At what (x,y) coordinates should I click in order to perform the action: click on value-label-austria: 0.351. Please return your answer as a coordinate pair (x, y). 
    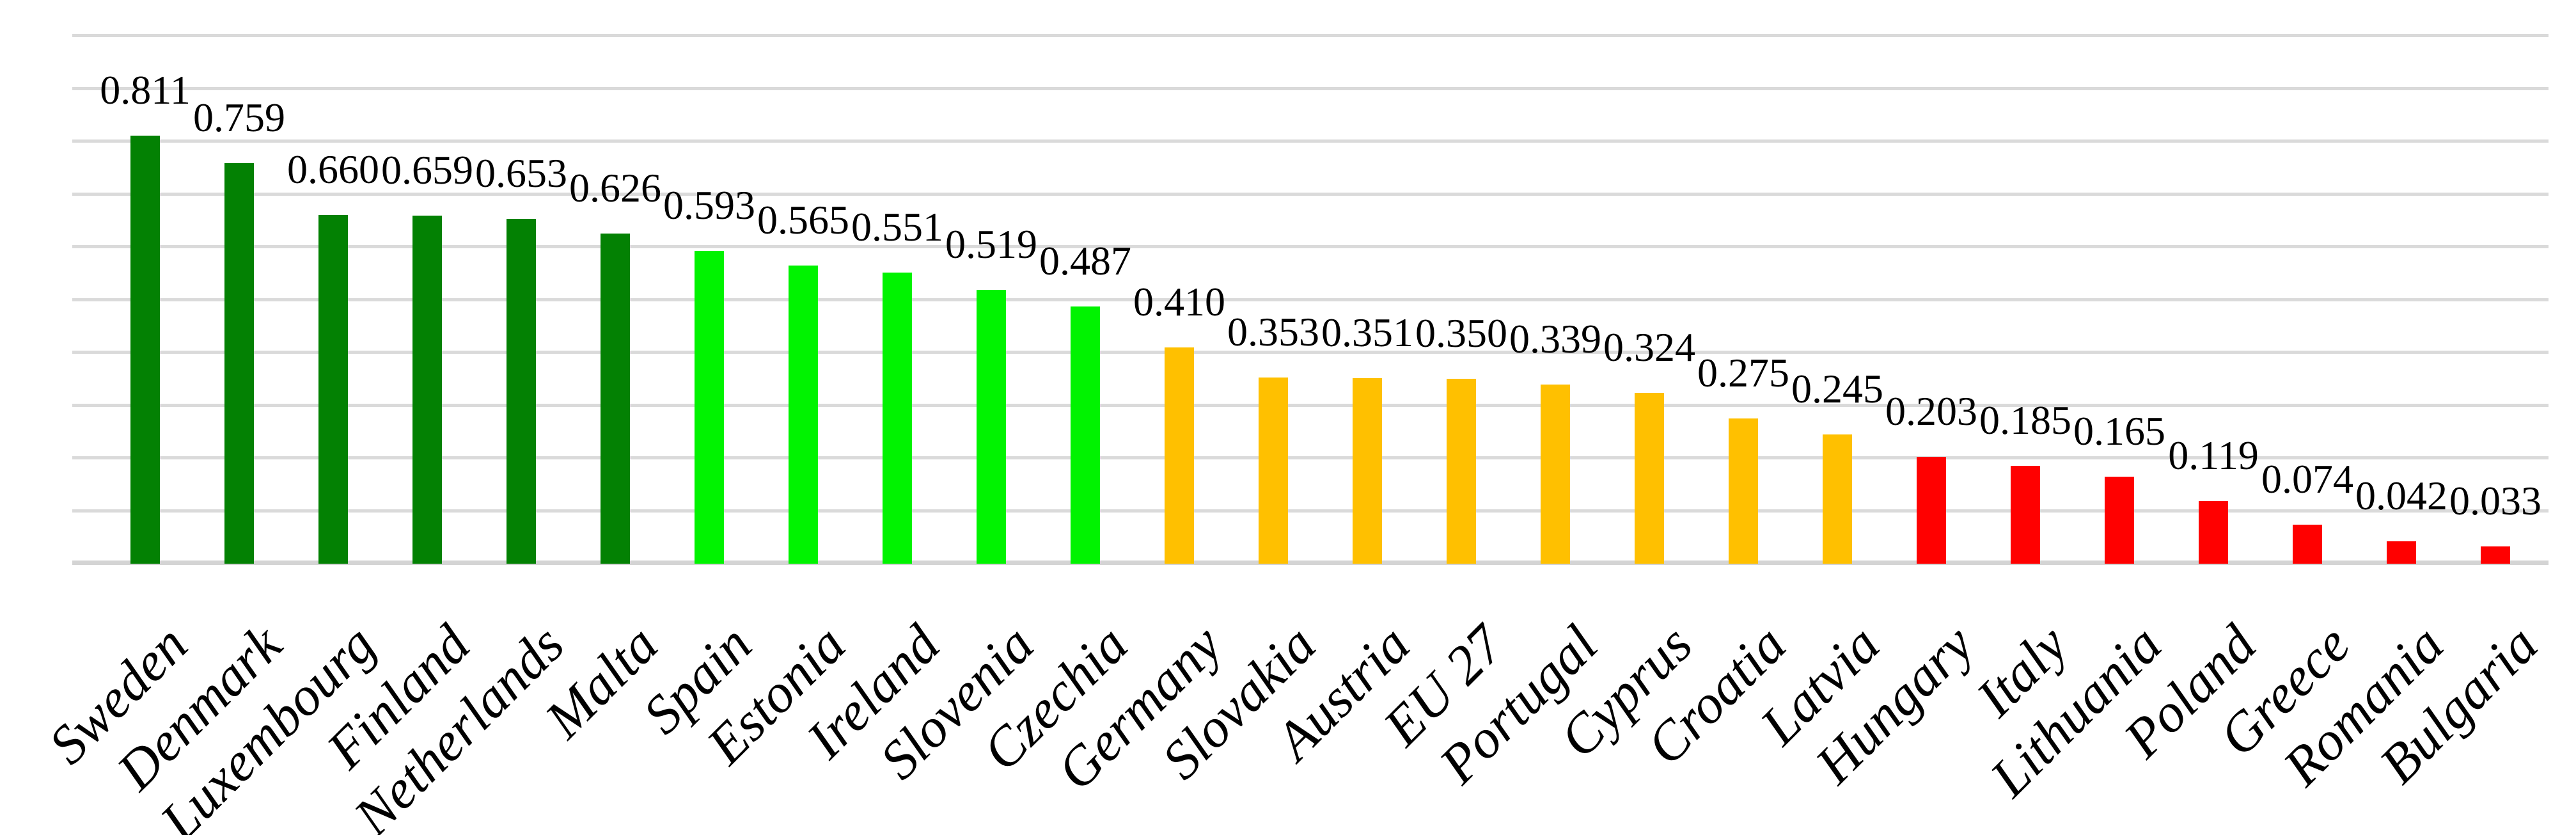
    Looking at the image, I should click on (1367, 332).